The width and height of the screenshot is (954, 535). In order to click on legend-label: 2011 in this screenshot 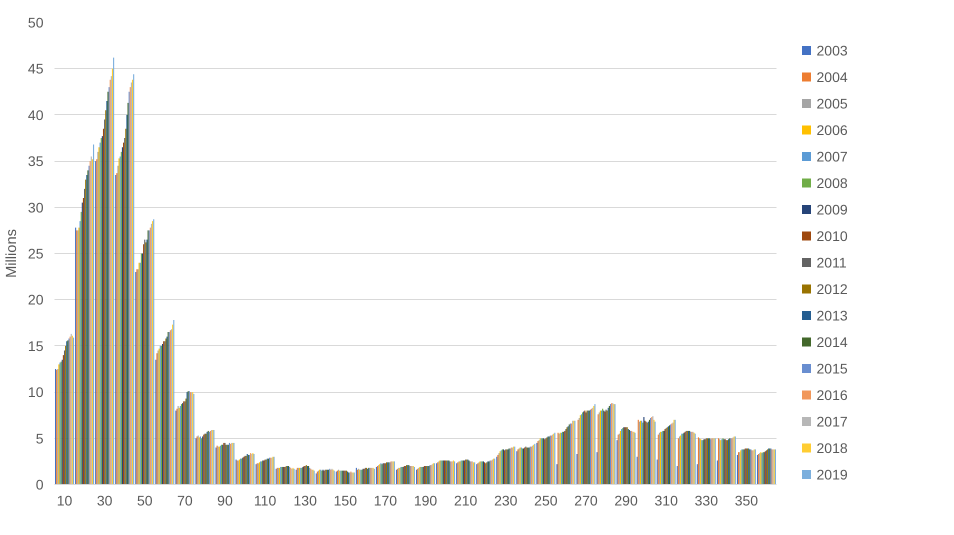, I will do `click(831, 262)`.